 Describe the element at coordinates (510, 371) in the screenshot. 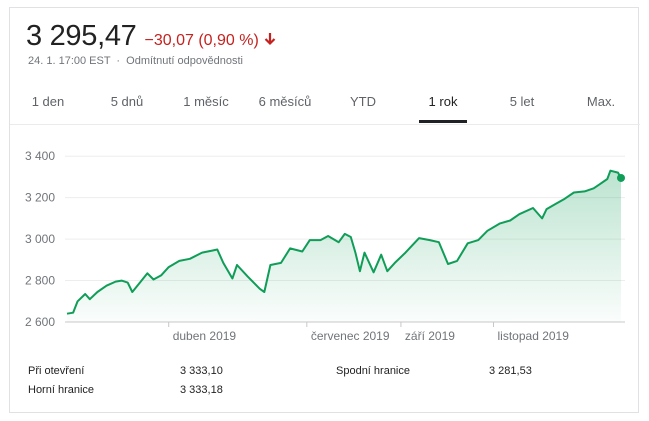

I see `low-value: 3 281,53` at that location.